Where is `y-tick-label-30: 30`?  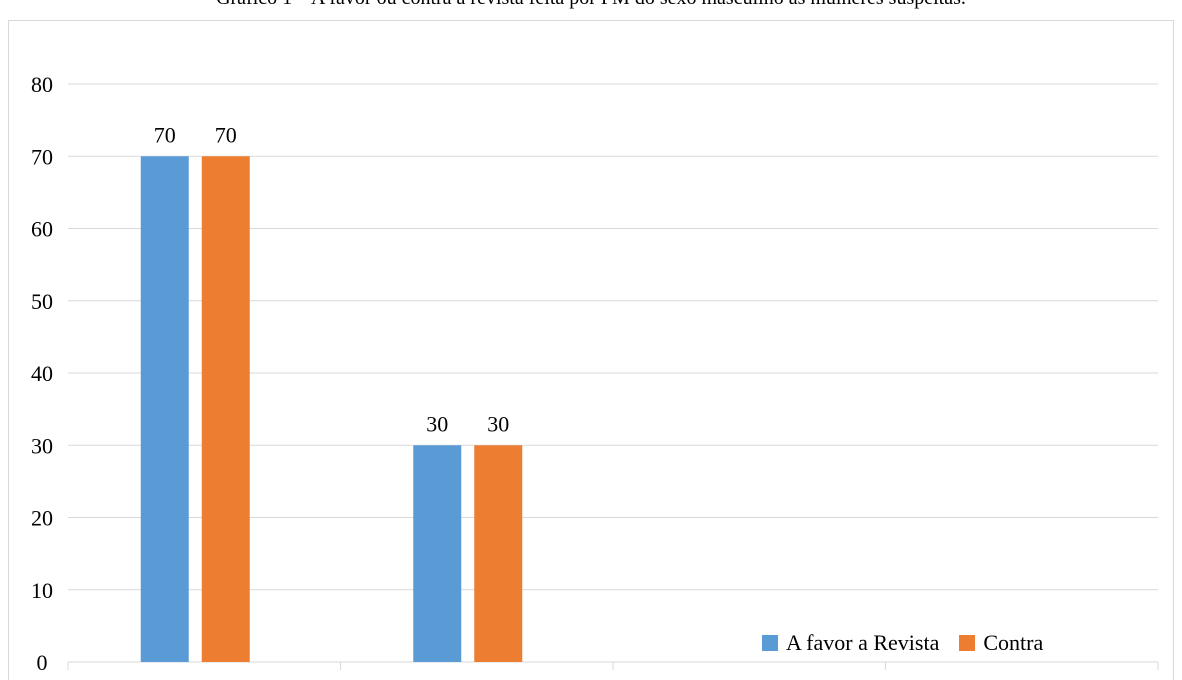
y-tick-label-30: 30 is located at coordinates (42, 445).